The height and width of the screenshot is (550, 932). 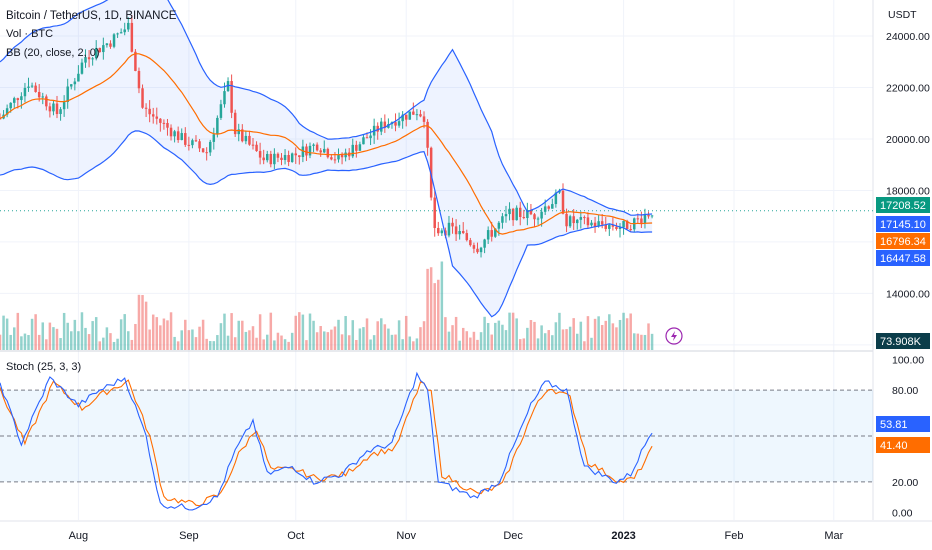 I want to click on time-axis: Aug Sep Oct Nov Dec 2023 Feb Mar, so click(x=466, y=531).